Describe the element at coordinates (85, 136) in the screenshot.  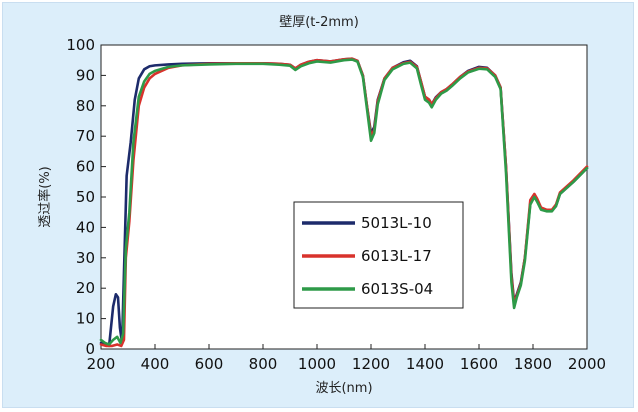
I see `y-tick-label: 70` at that location.